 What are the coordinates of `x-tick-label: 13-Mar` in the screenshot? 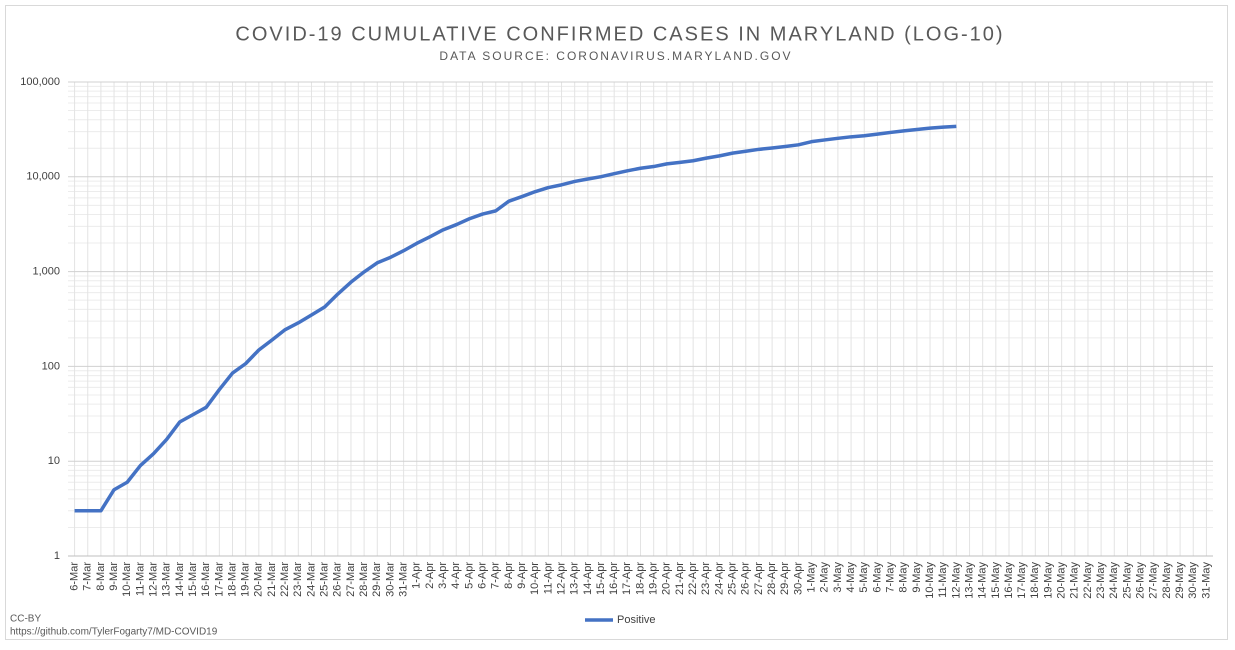 It's located at (167, 579).